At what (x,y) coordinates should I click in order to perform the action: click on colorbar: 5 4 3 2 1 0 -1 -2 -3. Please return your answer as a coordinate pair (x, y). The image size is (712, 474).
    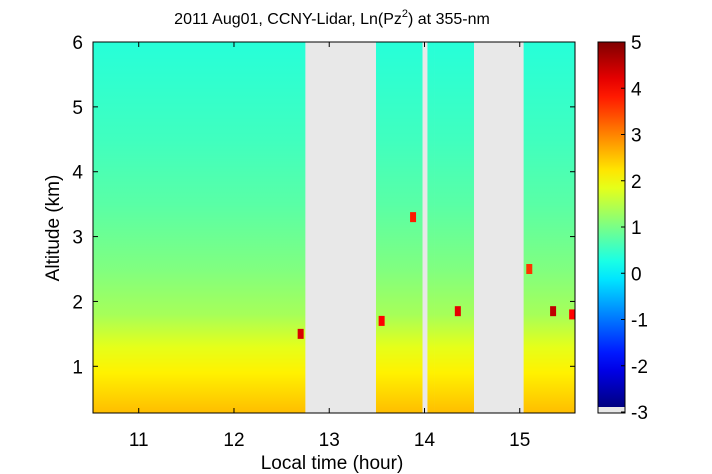
    Looking at the image, I should click on (622, 228).